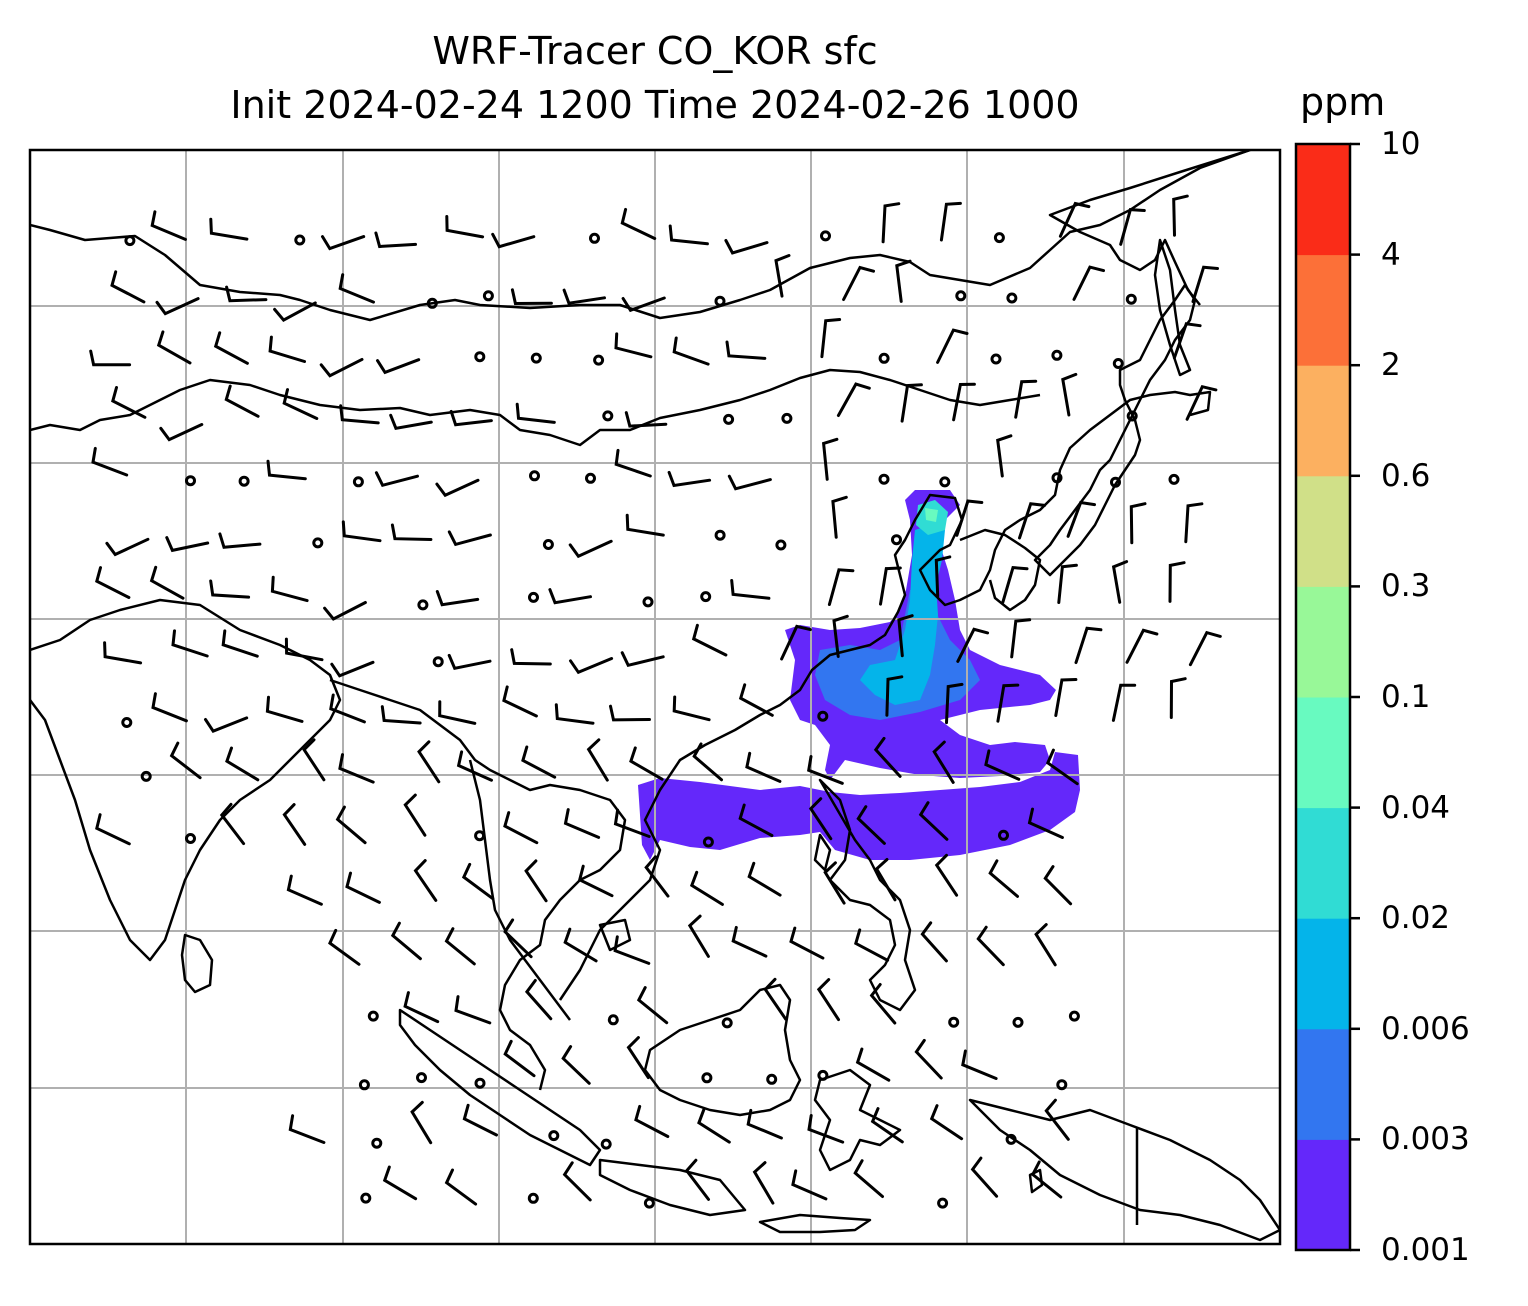 The width and height of the screenshot is (1528, 1306). I want to click on colorbar-tick-label: 10, so click(1401, 144).